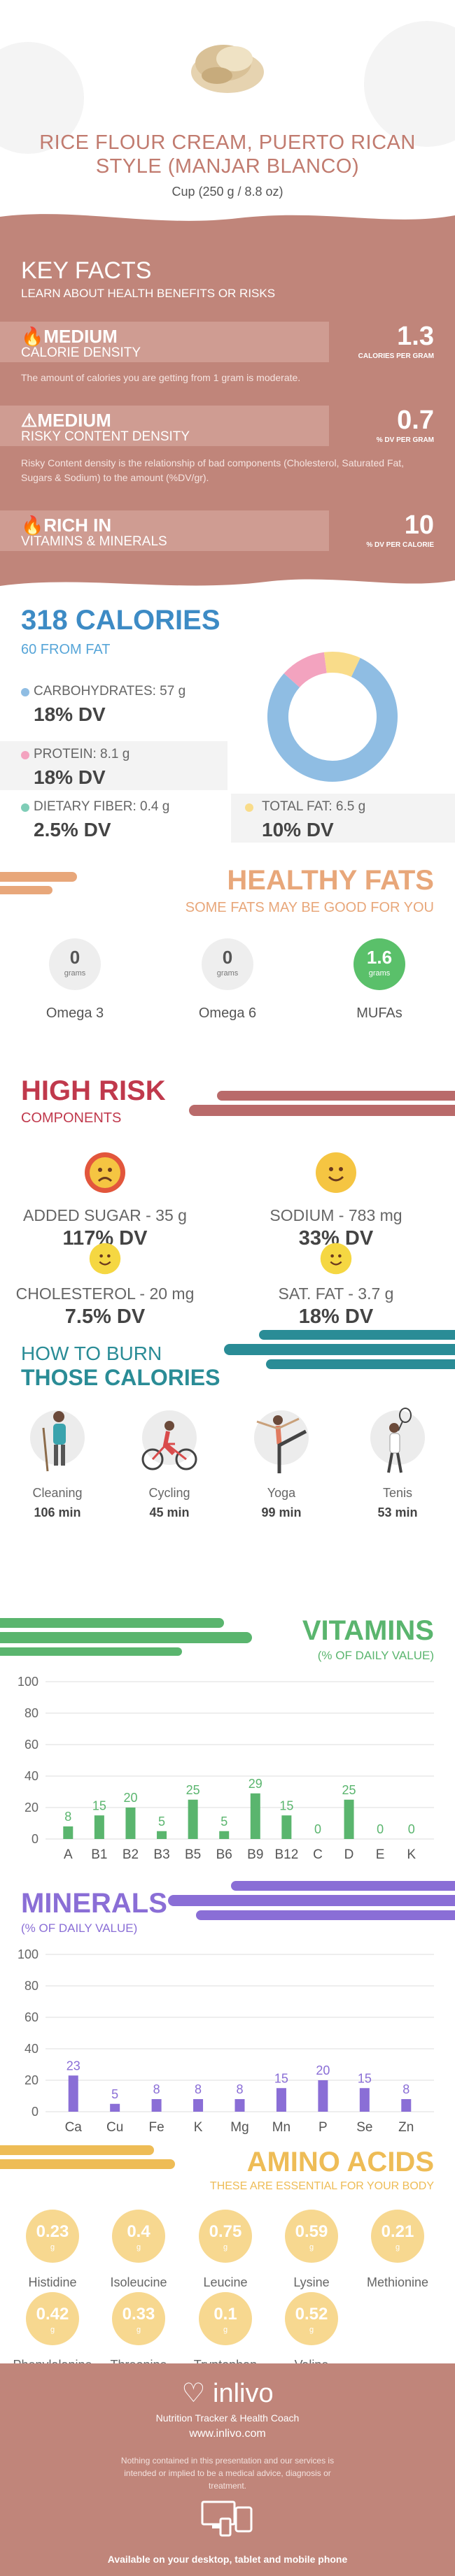 This screenshot has width=455, height=2576. I want to click on amino-acid-value: 0.75, so click(225, 2231).